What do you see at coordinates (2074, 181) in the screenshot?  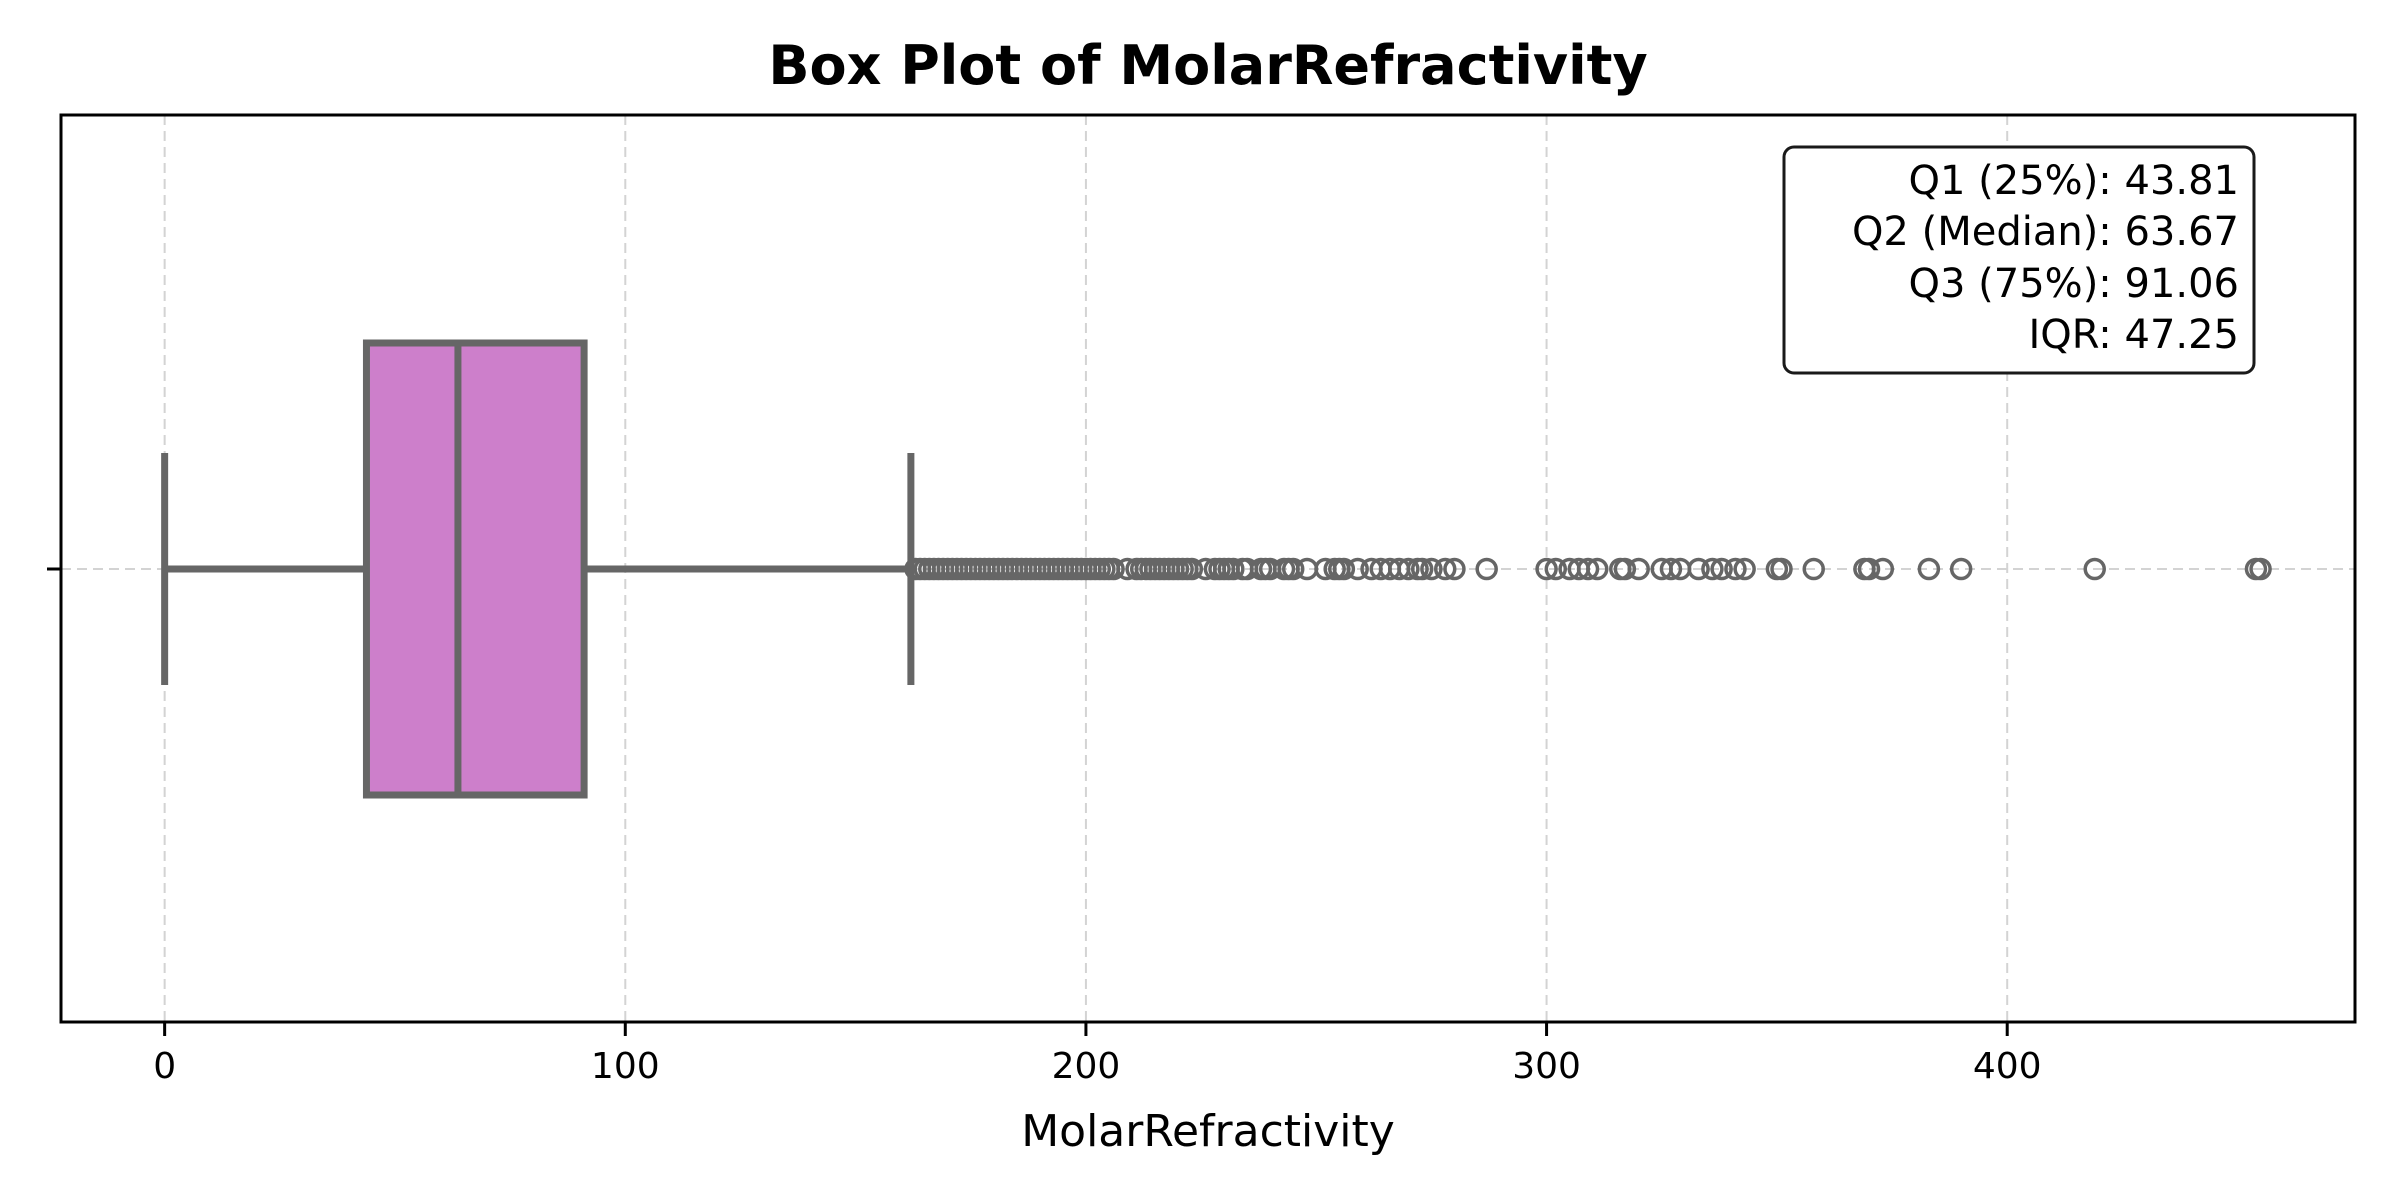 I see `stats-q1-label: Q1 (25%): 43.81` at bounding box center [2074, 181].